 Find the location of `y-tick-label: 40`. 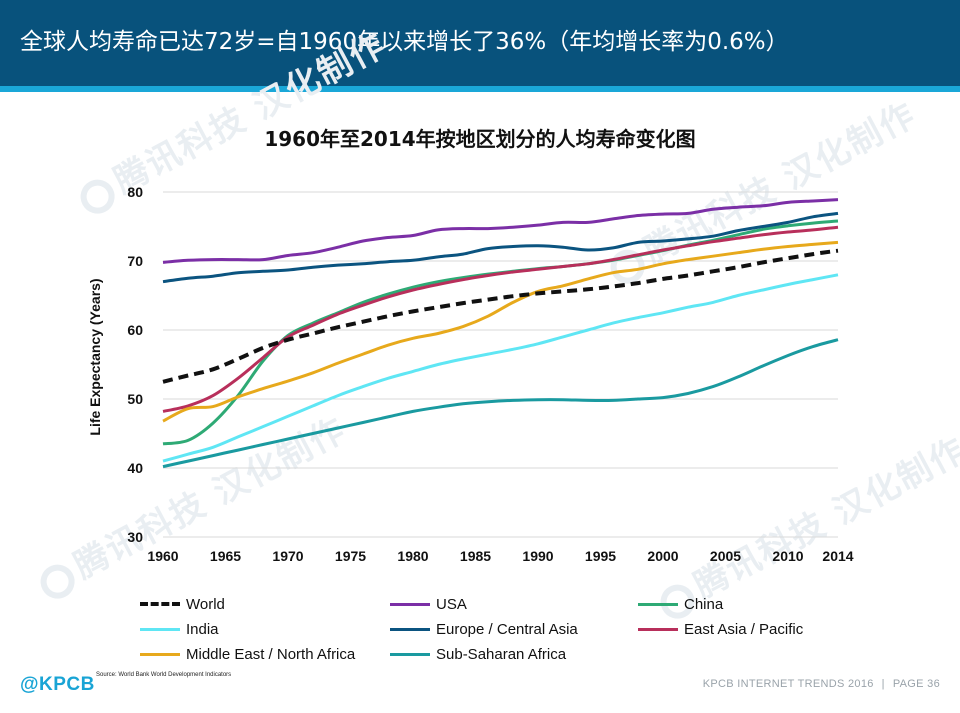

y-tick-label: 40 is located at coordinates (135, 468).